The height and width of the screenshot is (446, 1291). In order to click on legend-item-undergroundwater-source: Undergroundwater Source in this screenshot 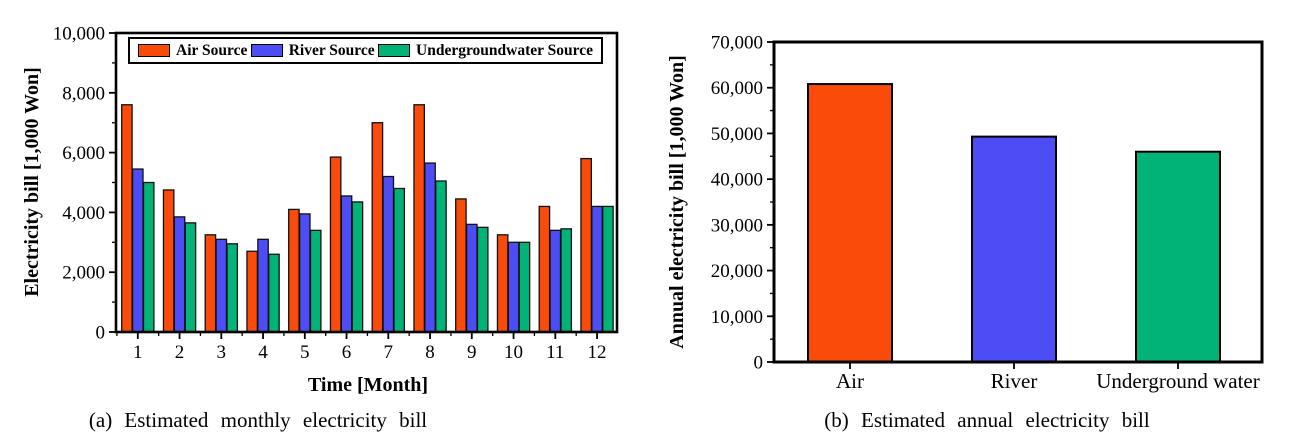, I will do `click(485, 51)`.